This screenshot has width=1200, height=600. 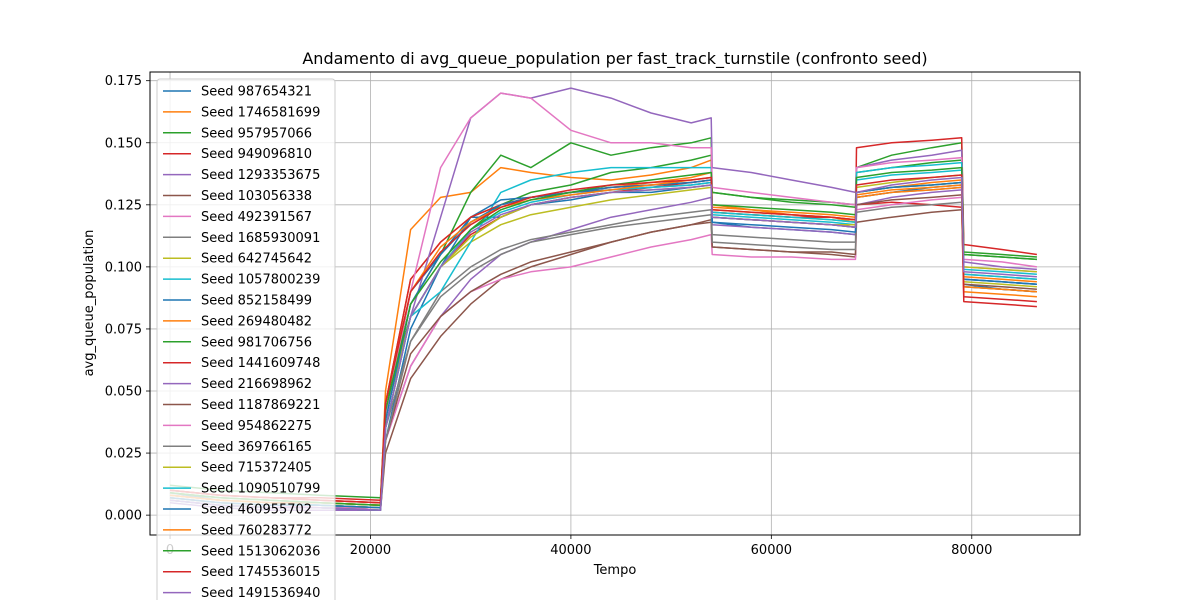 I want to click on legend-entry: Seed 642745642, so click(x=256, y=259).